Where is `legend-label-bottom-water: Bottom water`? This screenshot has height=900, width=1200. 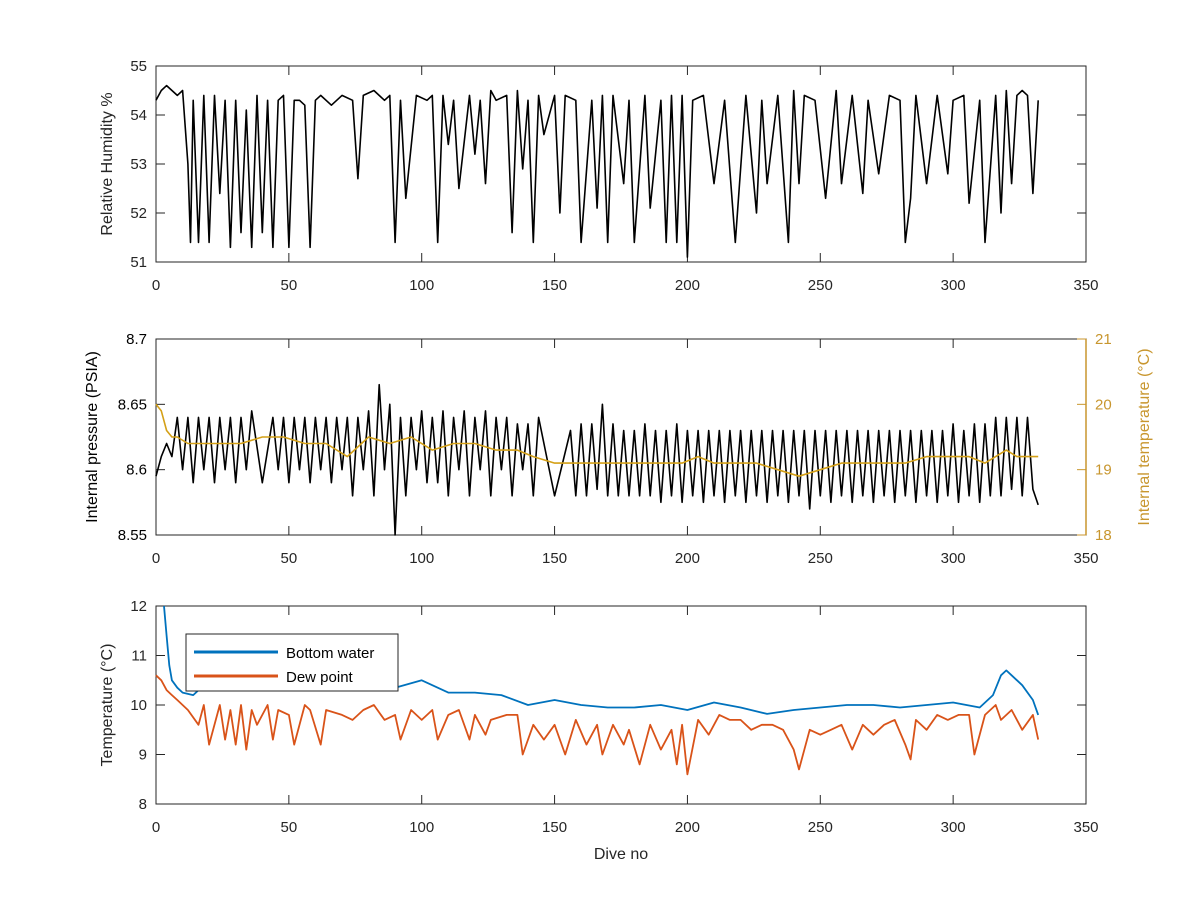 legend-label-bottom-water: Bottom water is located at coordinates (330, 653).